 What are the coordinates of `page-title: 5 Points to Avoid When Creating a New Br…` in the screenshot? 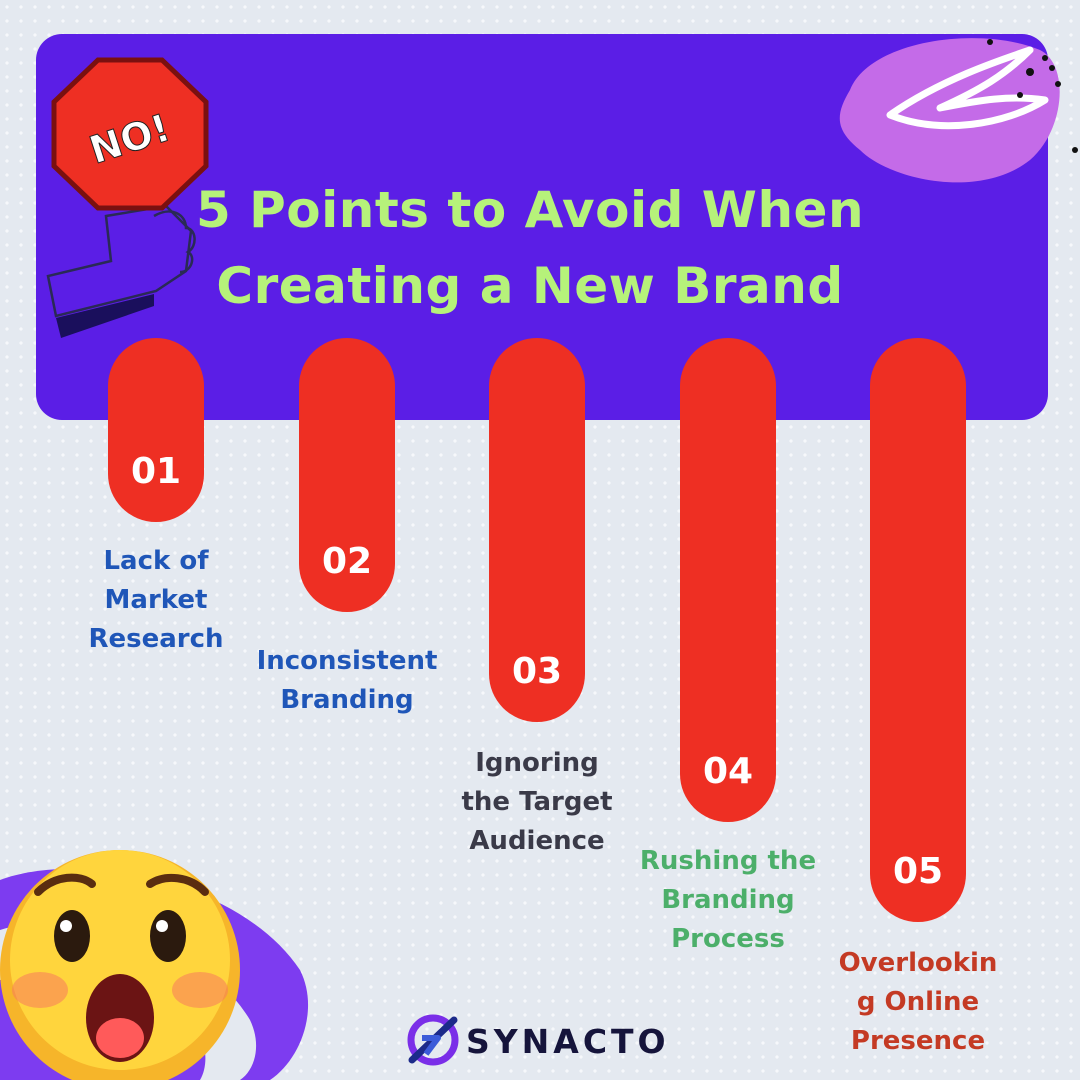 It's located at (530, 248).